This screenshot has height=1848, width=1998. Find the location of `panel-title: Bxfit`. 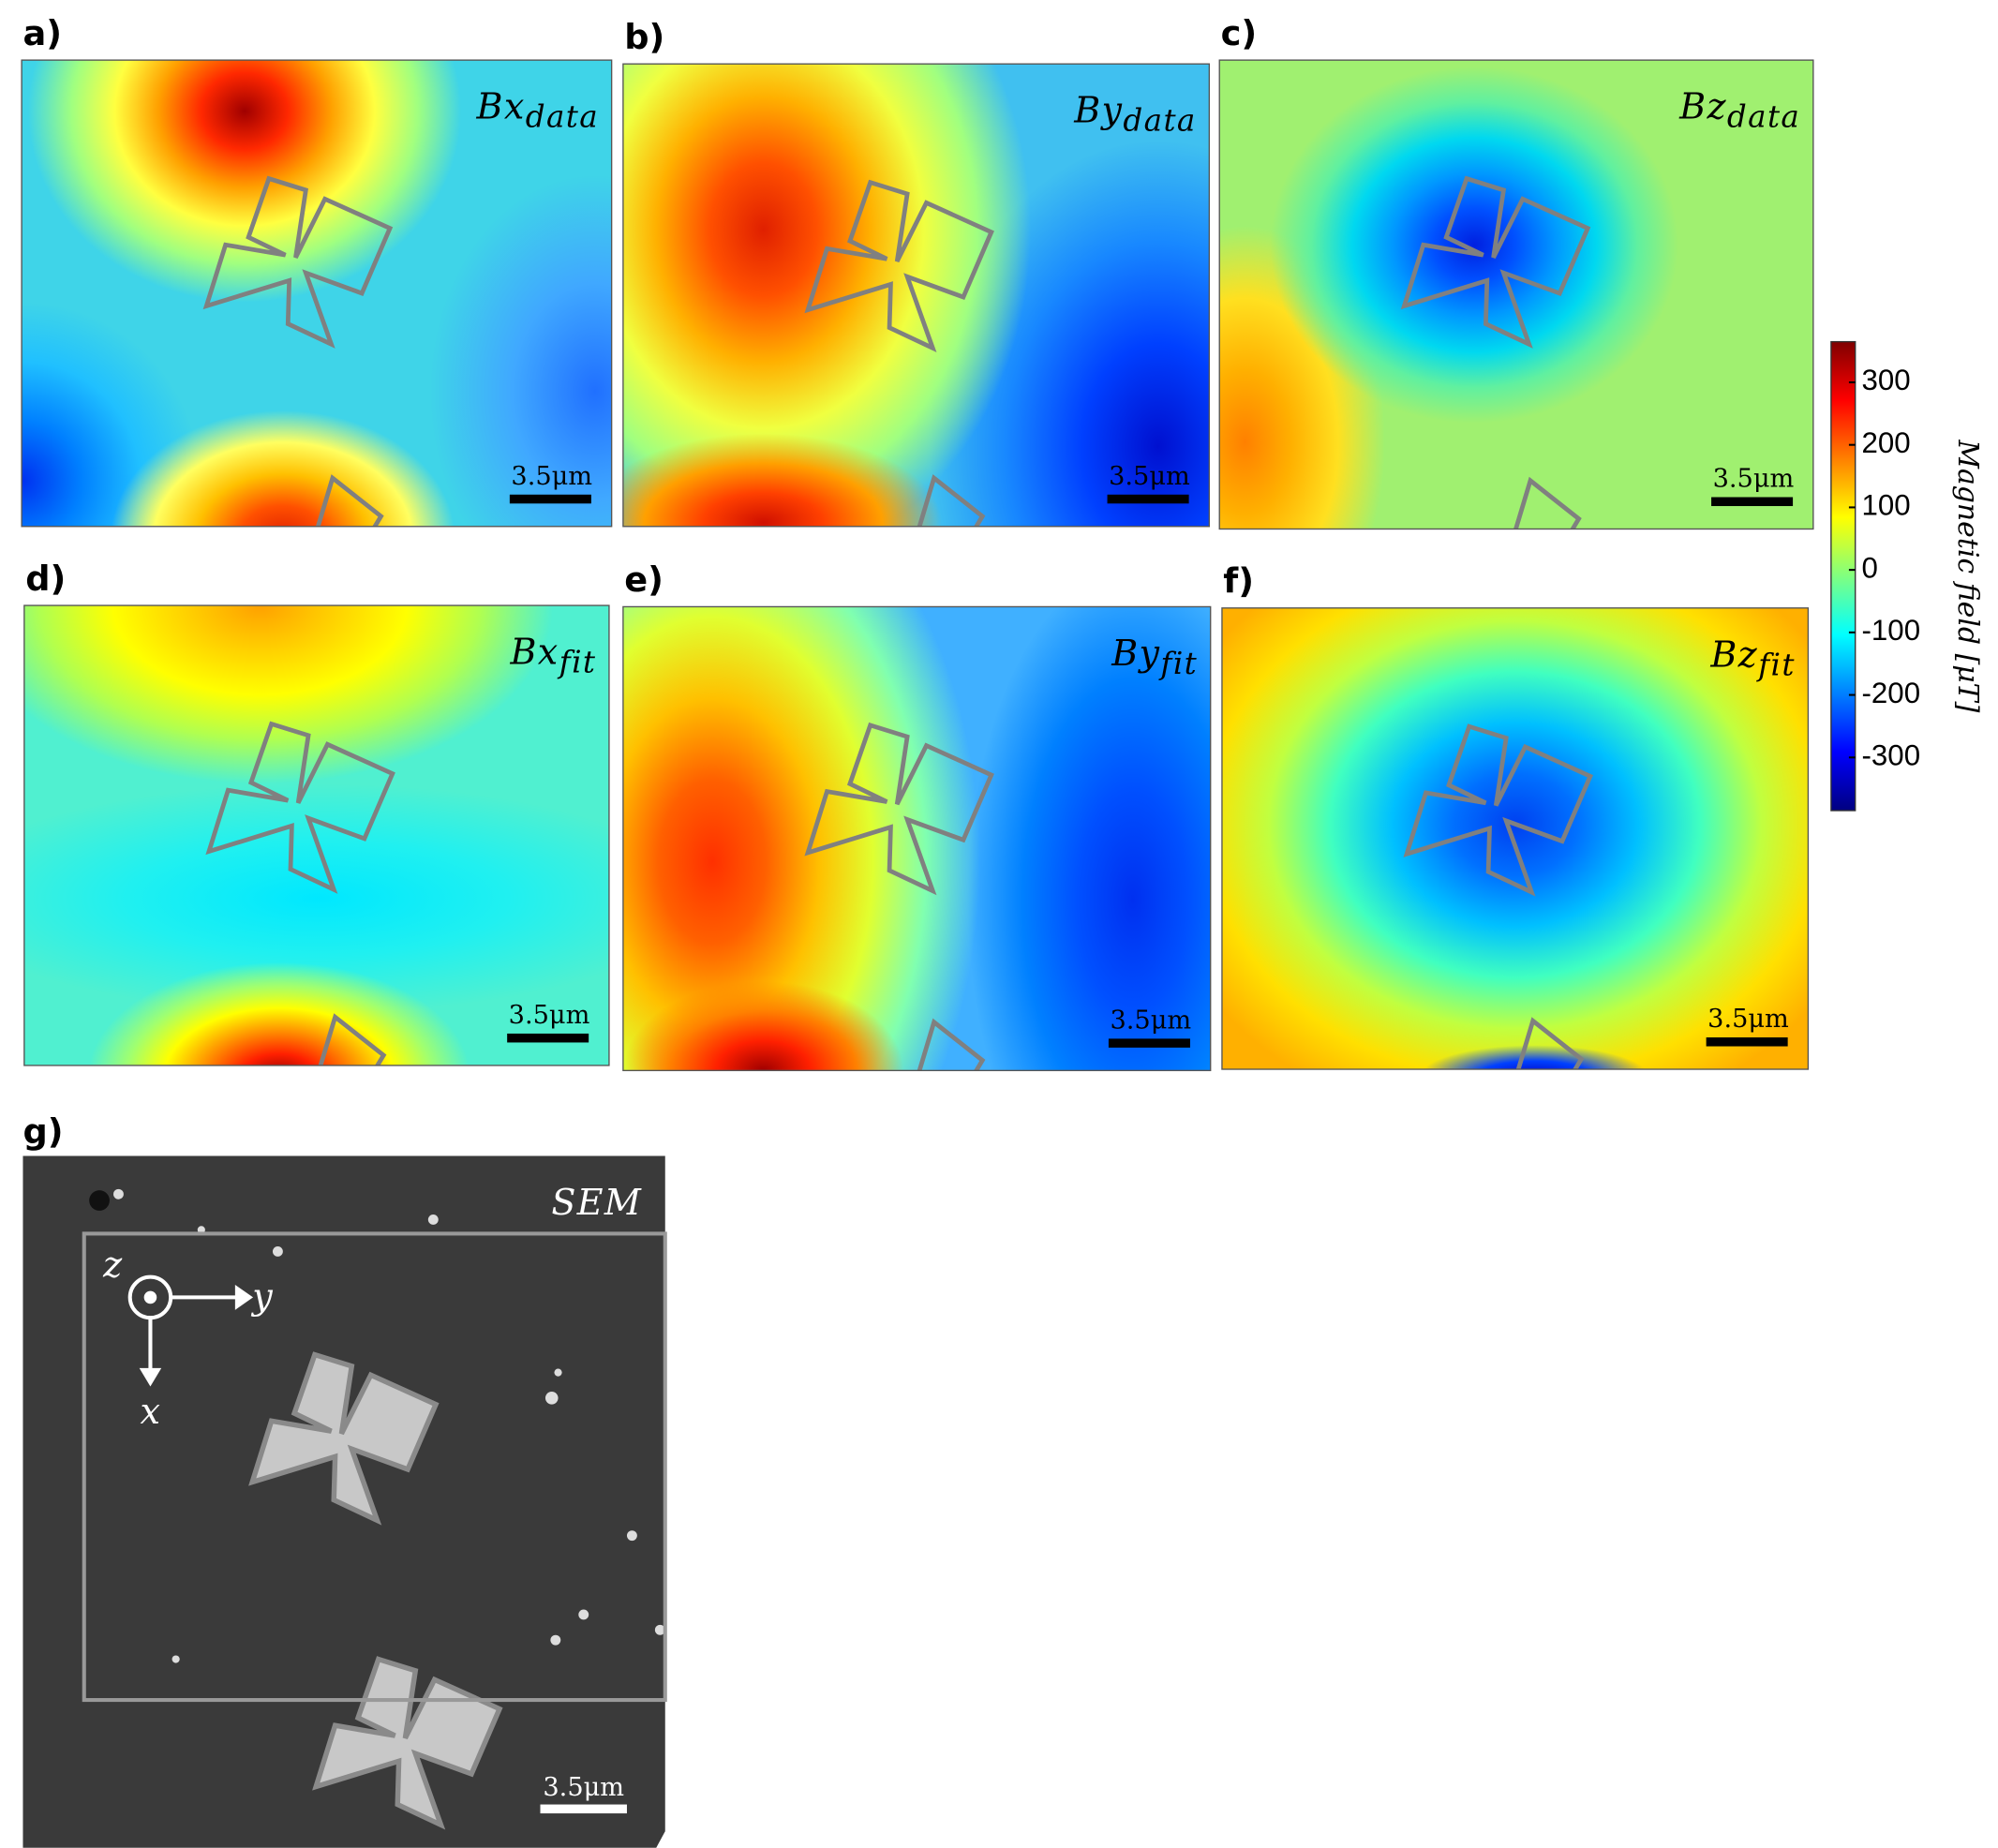

panel-title: Bxfit is located at coordinates (552, 656).